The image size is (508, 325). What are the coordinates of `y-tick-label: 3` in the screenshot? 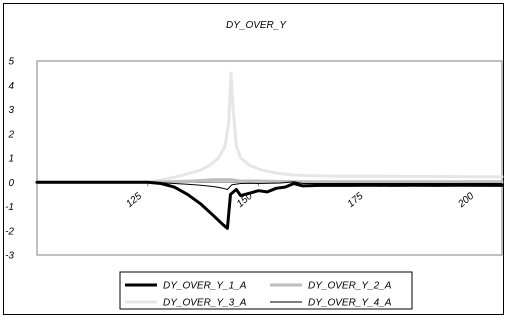 It's located at (11, 110).